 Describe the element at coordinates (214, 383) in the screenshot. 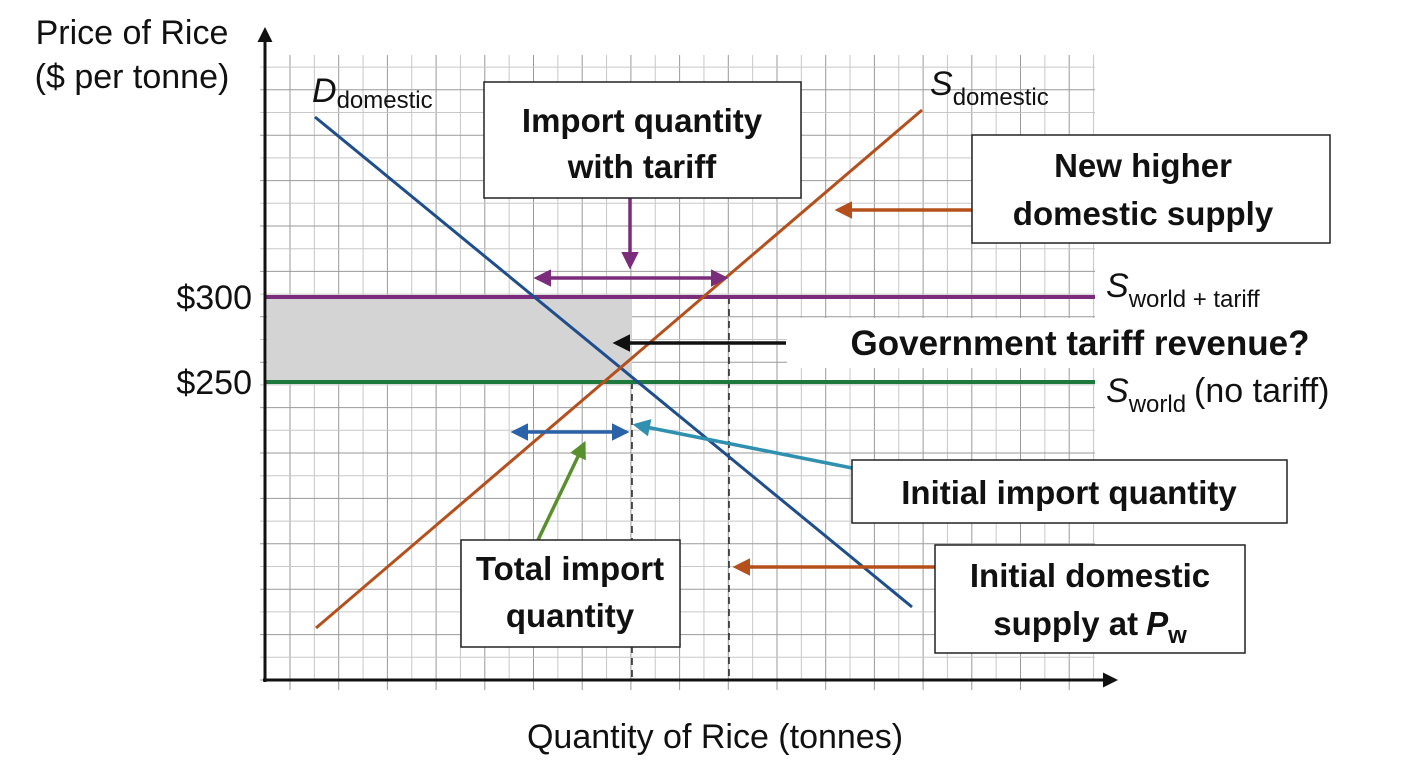

I see `price-label: $250` at that location.